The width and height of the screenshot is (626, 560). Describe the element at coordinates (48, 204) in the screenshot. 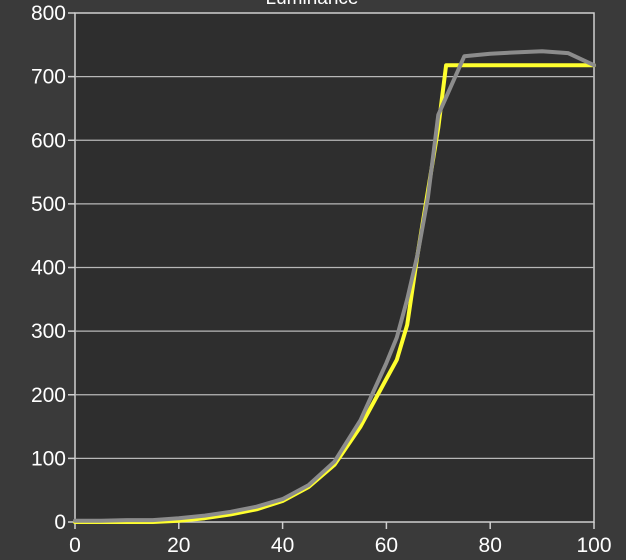

I see `y-tick-label: 500` at that location.